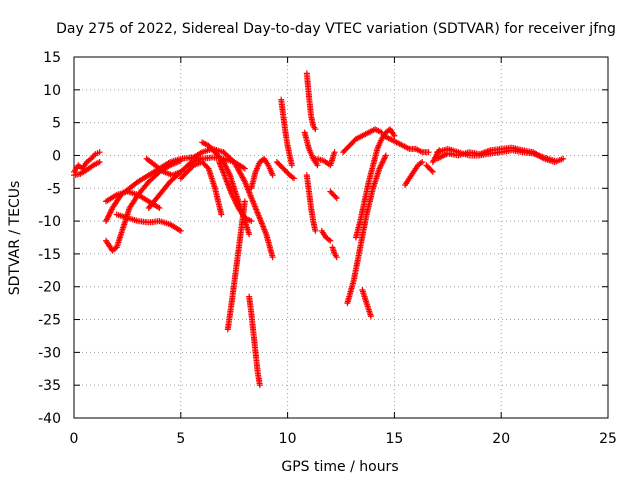  Describe the element at coordinates (288, 439) in the screenshot. I see `x-tick-label: 10` at that location.